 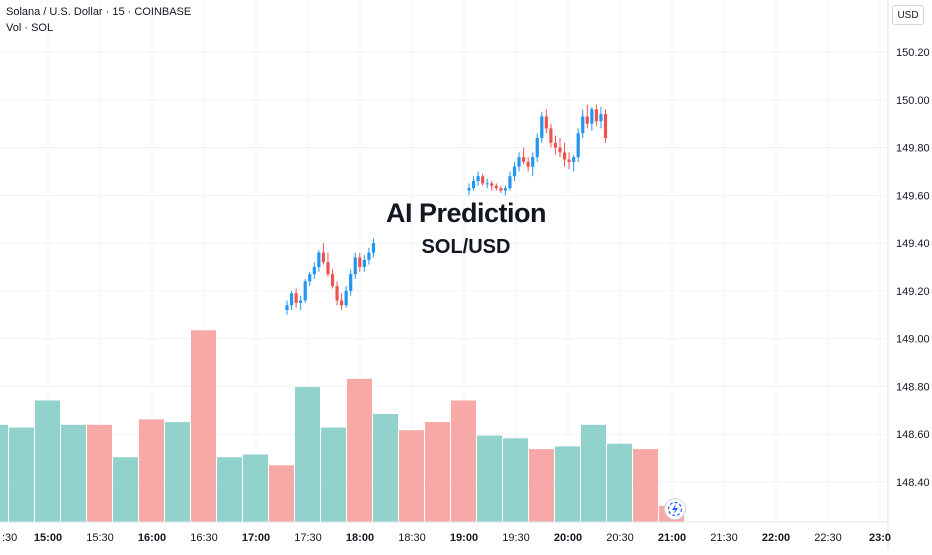 I want to click on time-tick-label: 20:00, so click(x=568, y=538).